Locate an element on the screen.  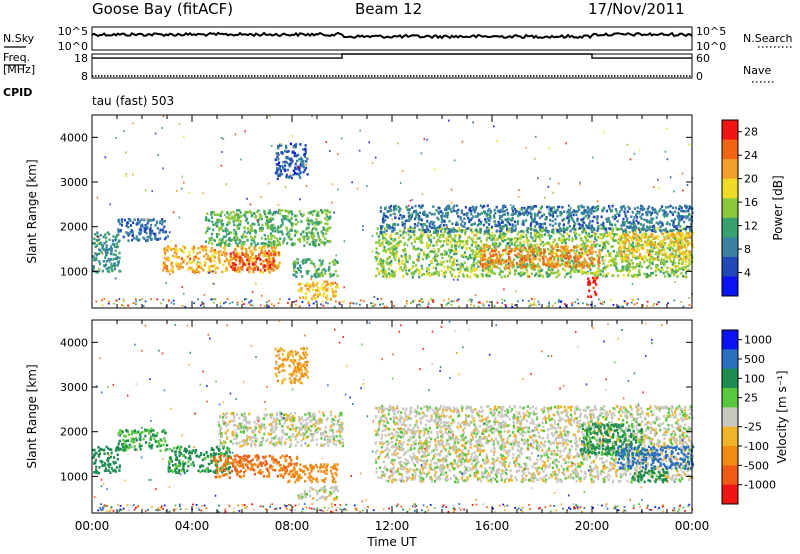
freq-tick-low: 8 is located at coordinates (84, 76).